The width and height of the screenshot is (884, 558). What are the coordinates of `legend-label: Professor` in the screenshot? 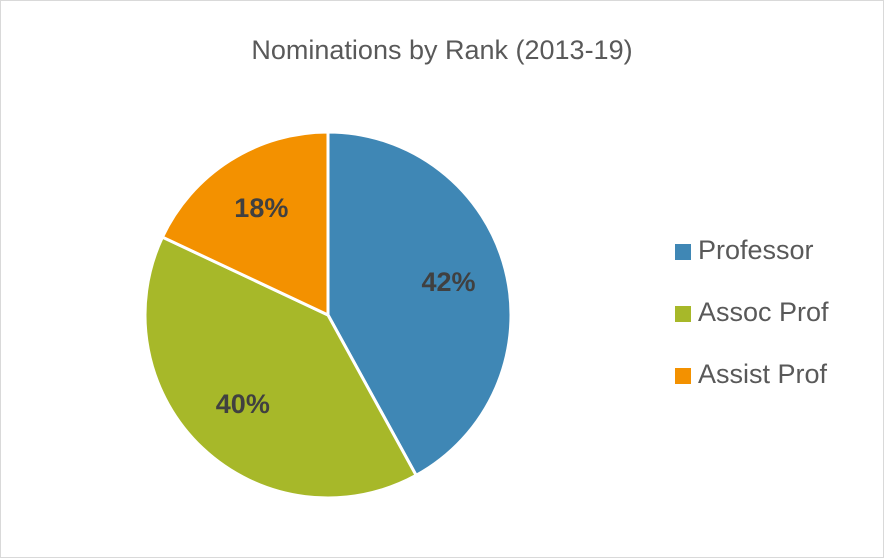 It's located at (756, 250).